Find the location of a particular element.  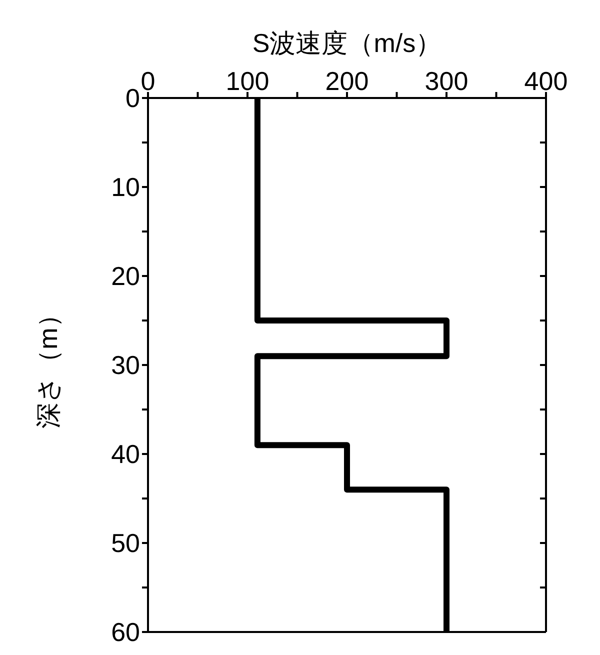

x-tick-label: 100 is located at coordinates (248, 81).